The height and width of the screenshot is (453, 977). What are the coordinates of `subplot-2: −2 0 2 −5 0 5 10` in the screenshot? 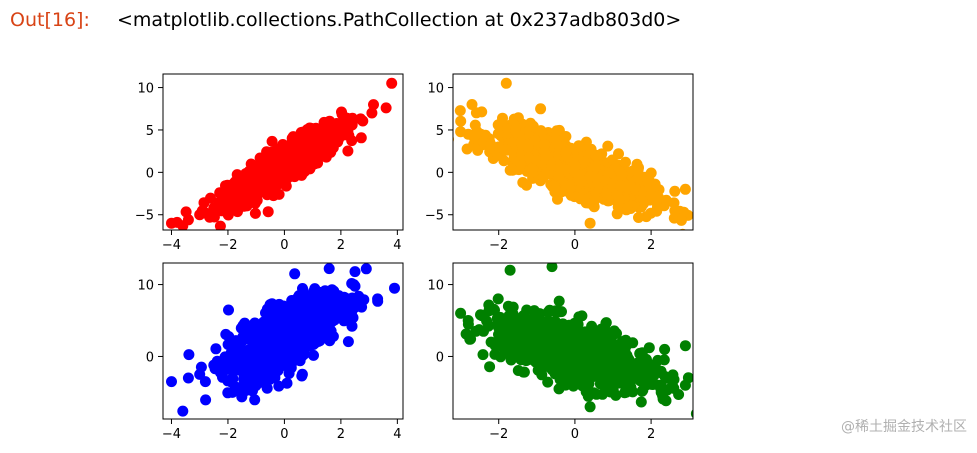 It's located at (559, 163).